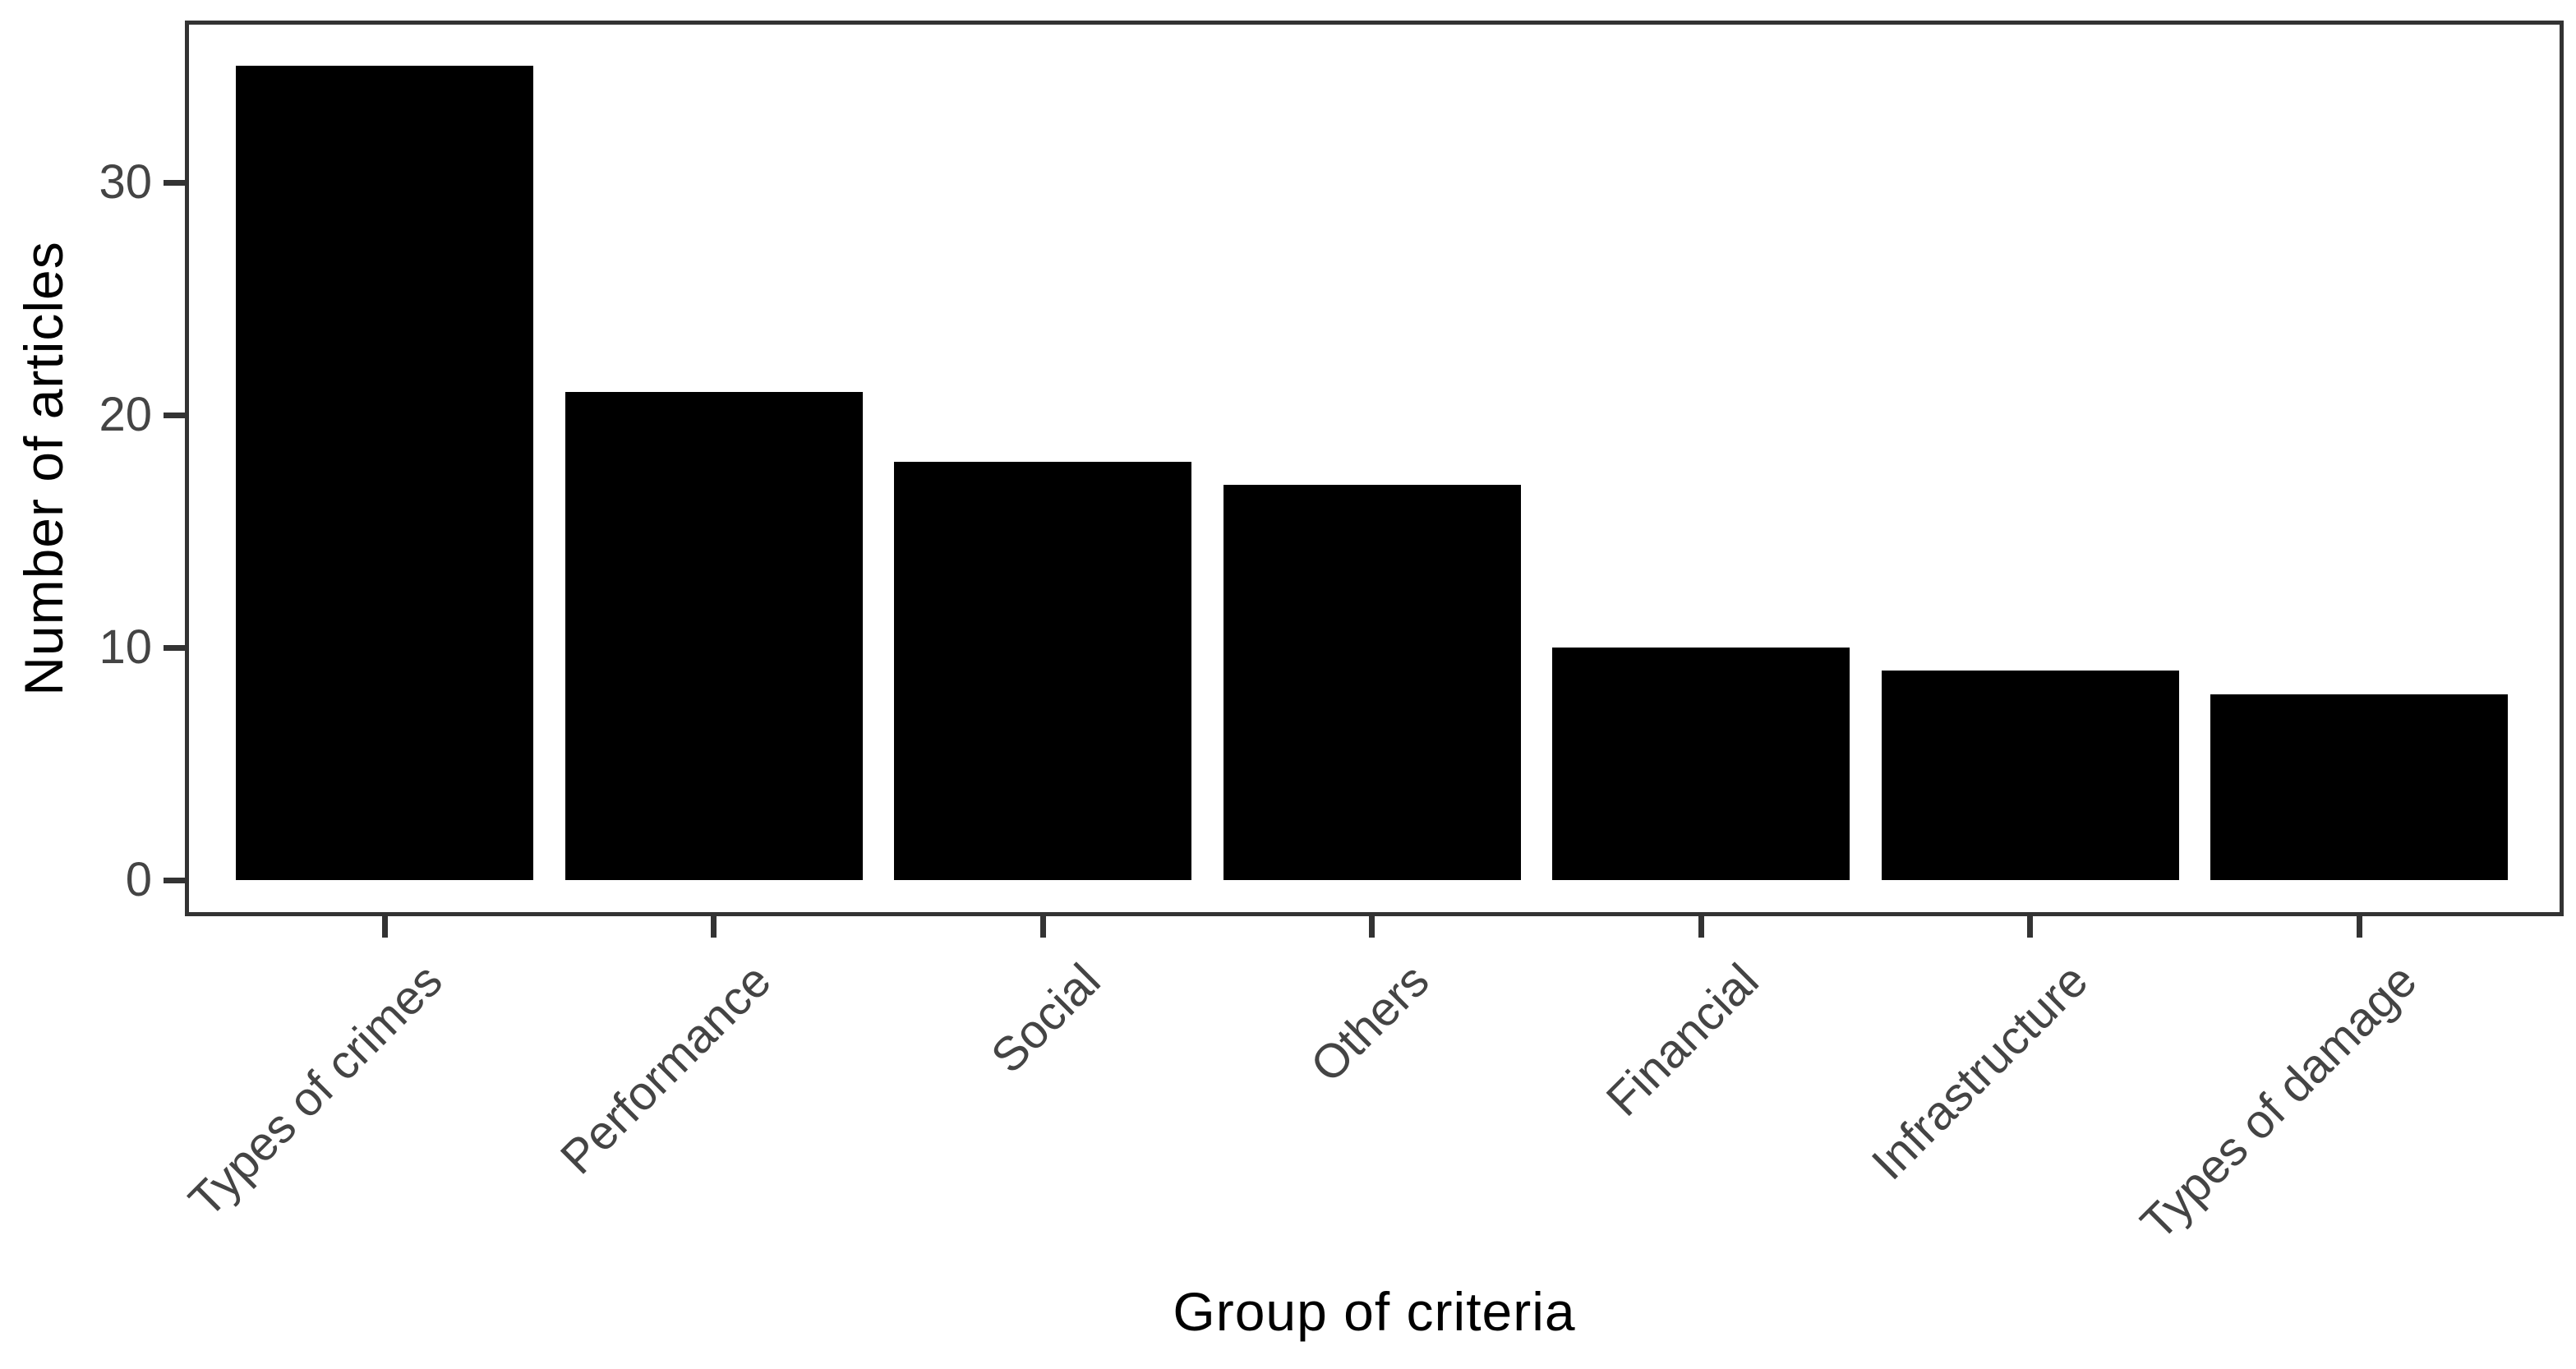  What do you see at coordinates (315, 1090) in the screenshot?
I see `x-category-label-types-of-crimes: Types of crimes` at bounding box center [315, 1090].